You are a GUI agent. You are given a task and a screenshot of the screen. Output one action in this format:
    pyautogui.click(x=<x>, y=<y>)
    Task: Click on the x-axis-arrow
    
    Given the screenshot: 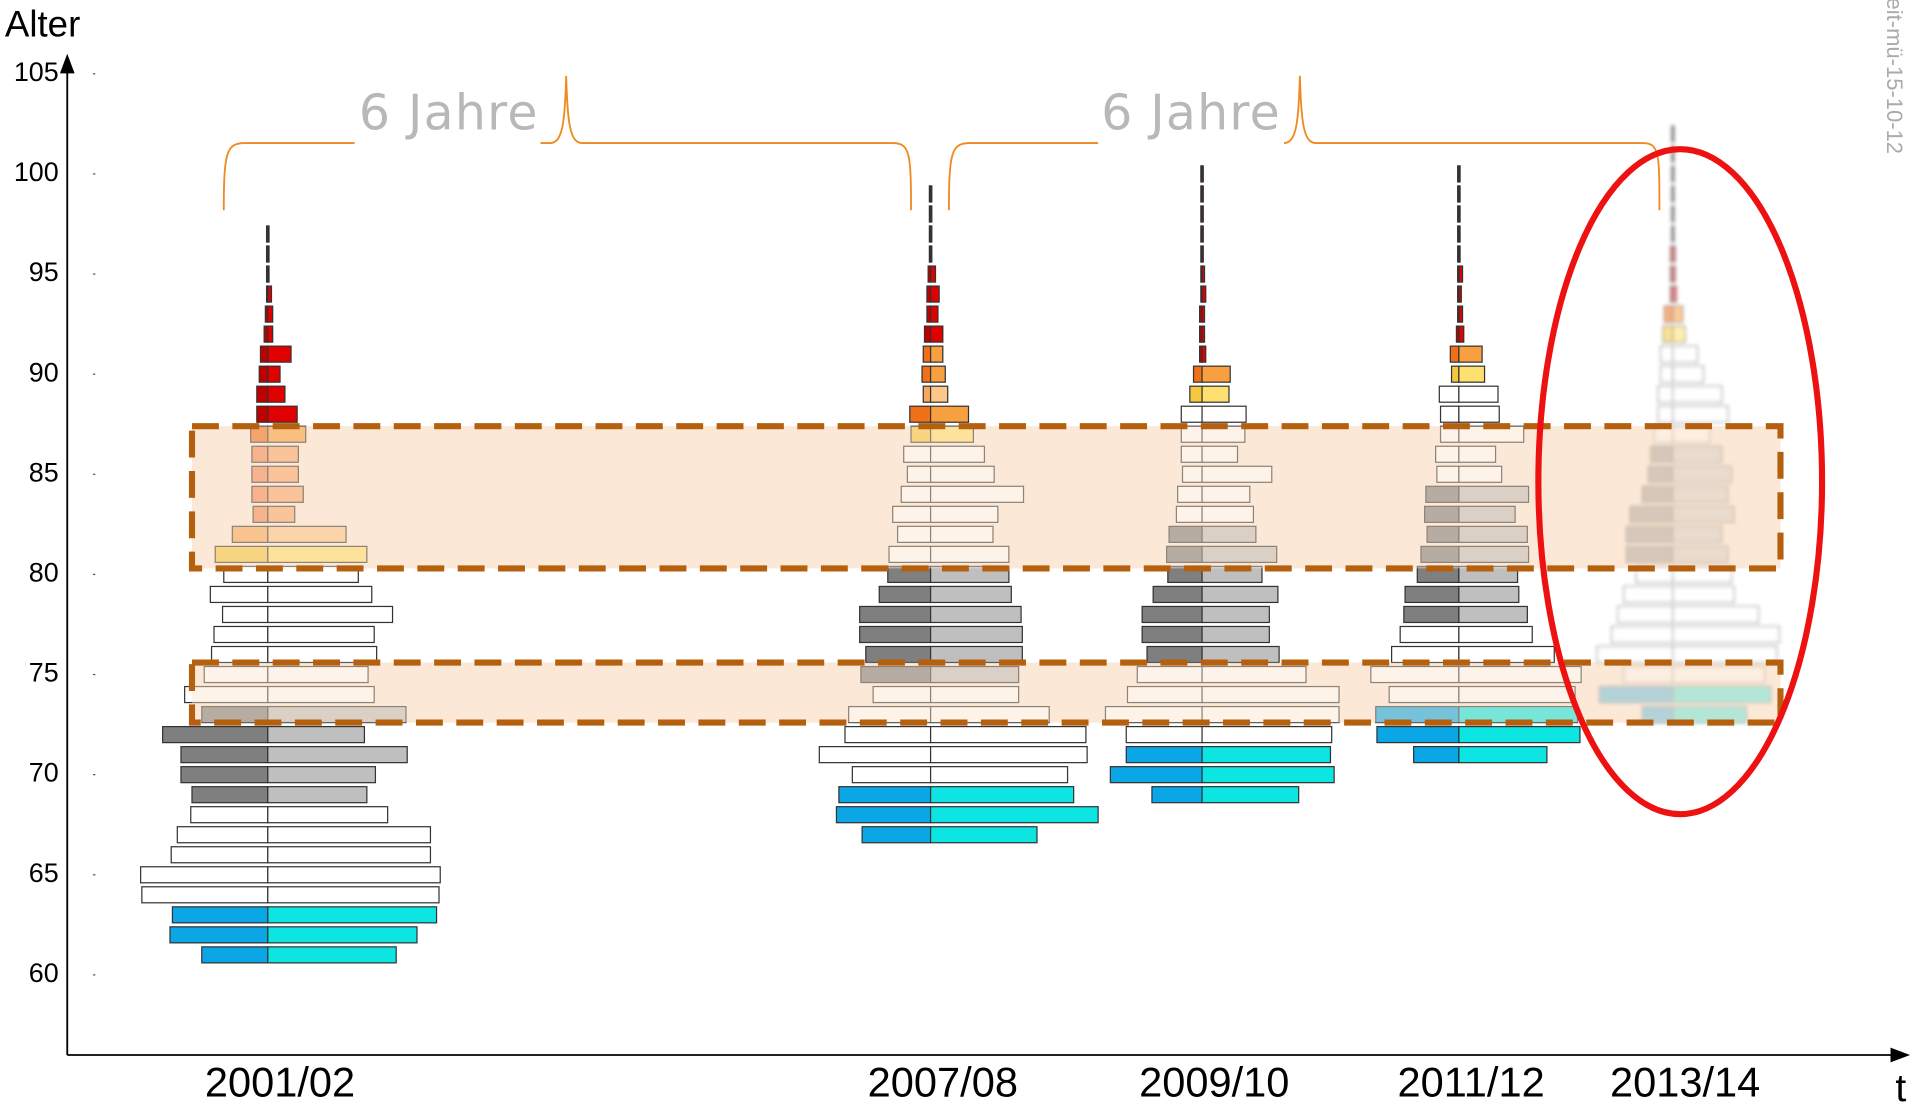 What is the action you would take?
    pyautogui.click(x=1900, y=1055)
    